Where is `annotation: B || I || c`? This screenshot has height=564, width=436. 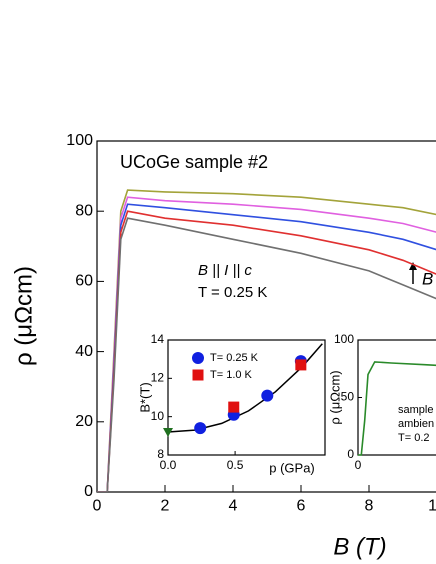
annotation: B || I || c is located at coordinates (225, 270).